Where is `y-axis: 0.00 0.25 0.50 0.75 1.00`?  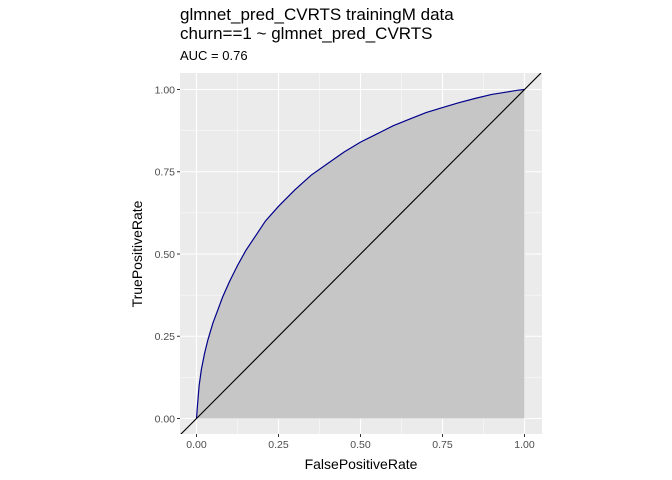
y-axis: 0.00 0.25 0.50 0.75 1.00 is located at coordinates (167, 254).